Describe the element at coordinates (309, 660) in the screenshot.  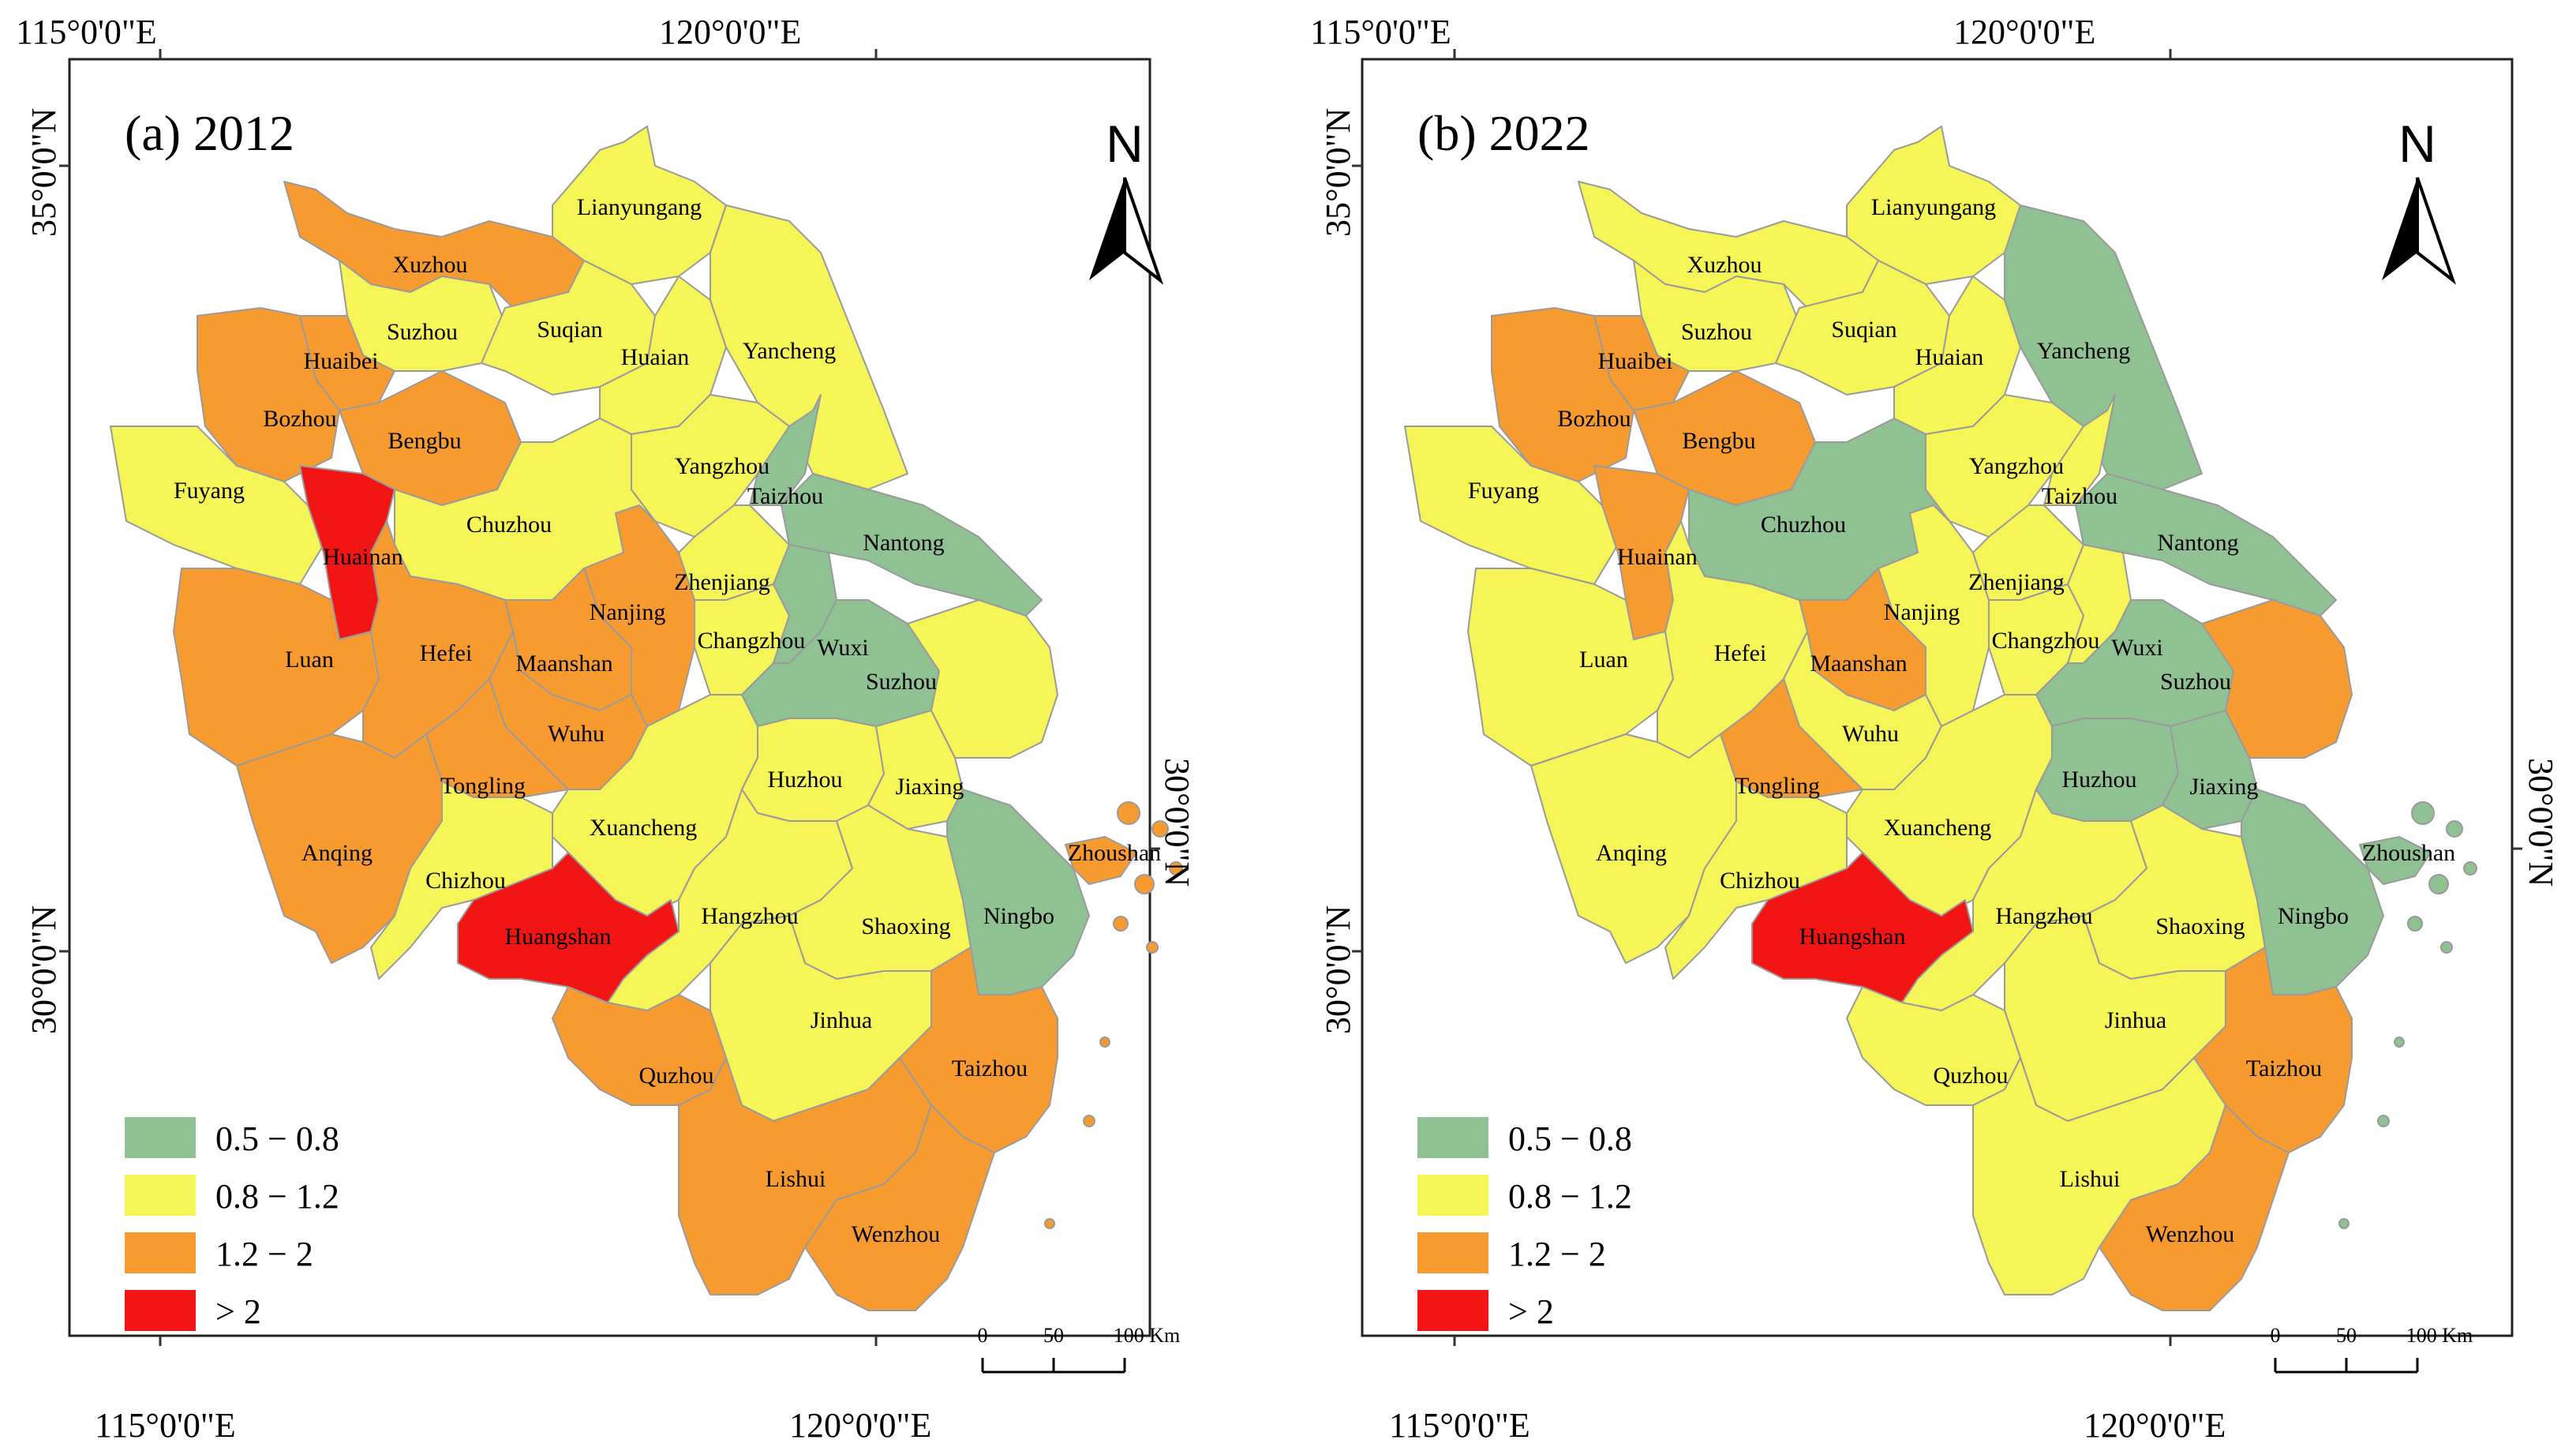
I see `city-label-luan: Luan` at that location.